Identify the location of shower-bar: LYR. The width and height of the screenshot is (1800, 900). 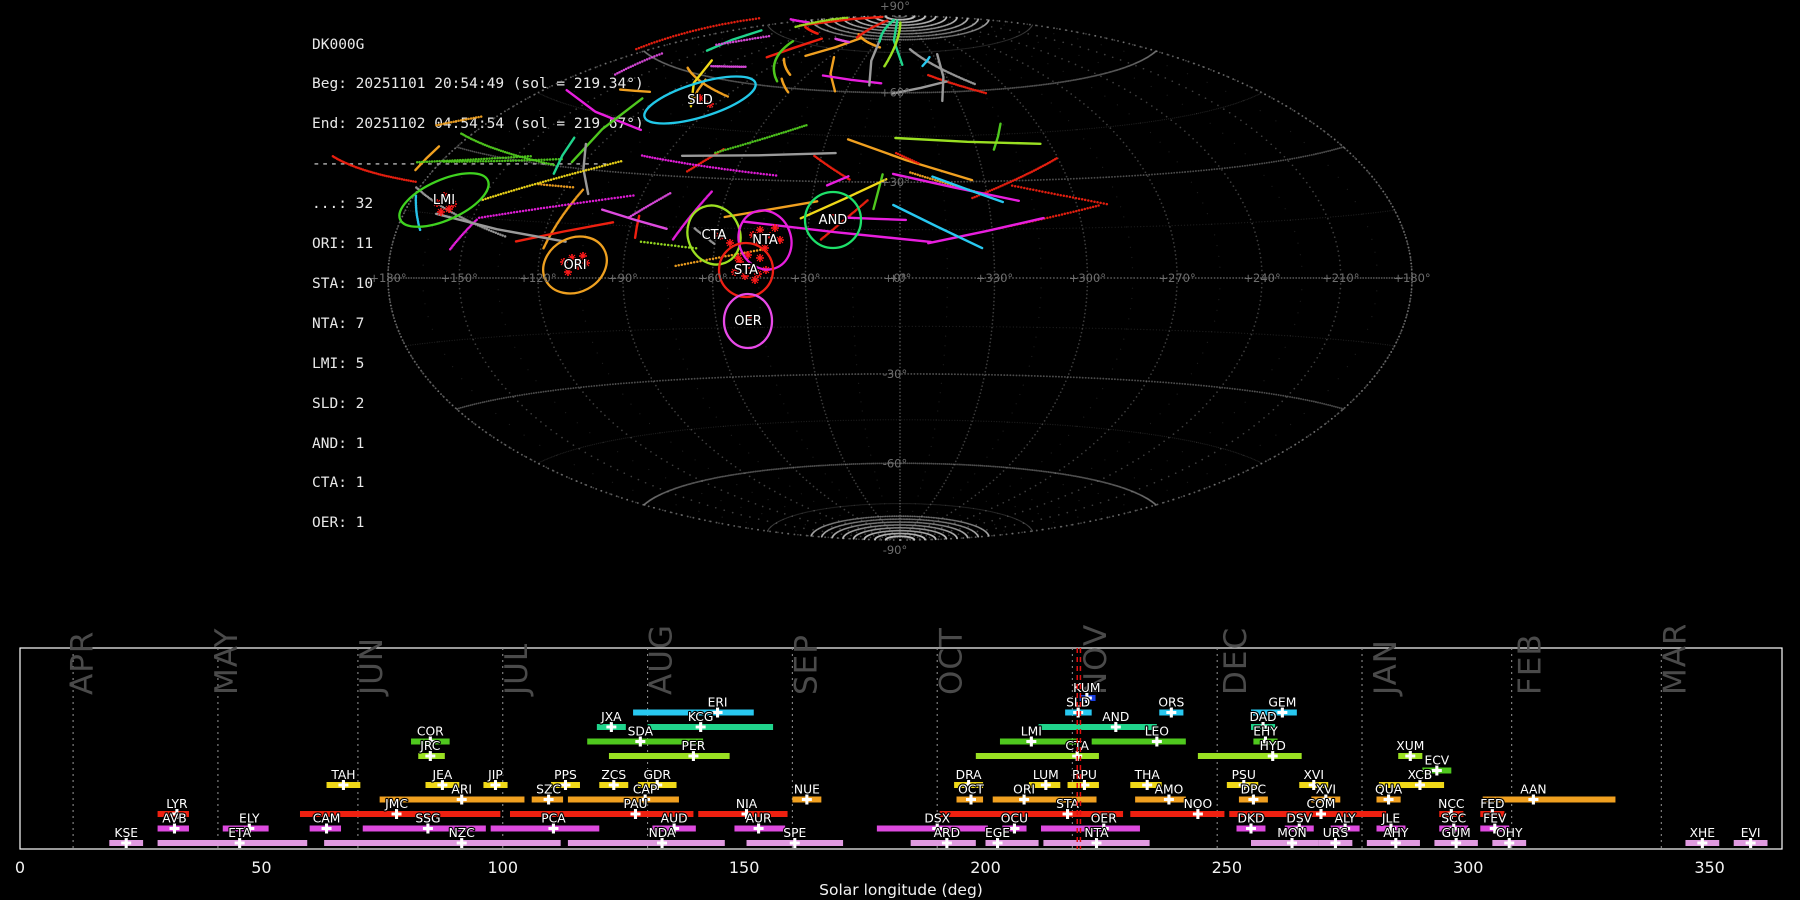
(173, 807).